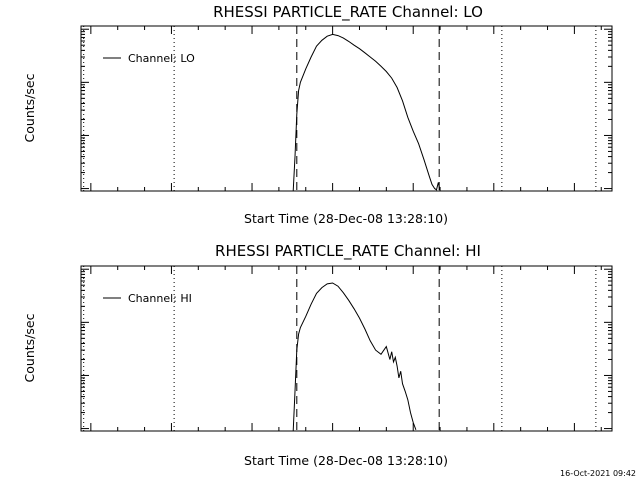 The height and width of the screenshot is (484, 640). What do you see at coordinates (348, 12) in the screenshot?
I see `chart-title: RHESSI PARTICLE_RATE Channel: LO` at bounding box center [348, 12].